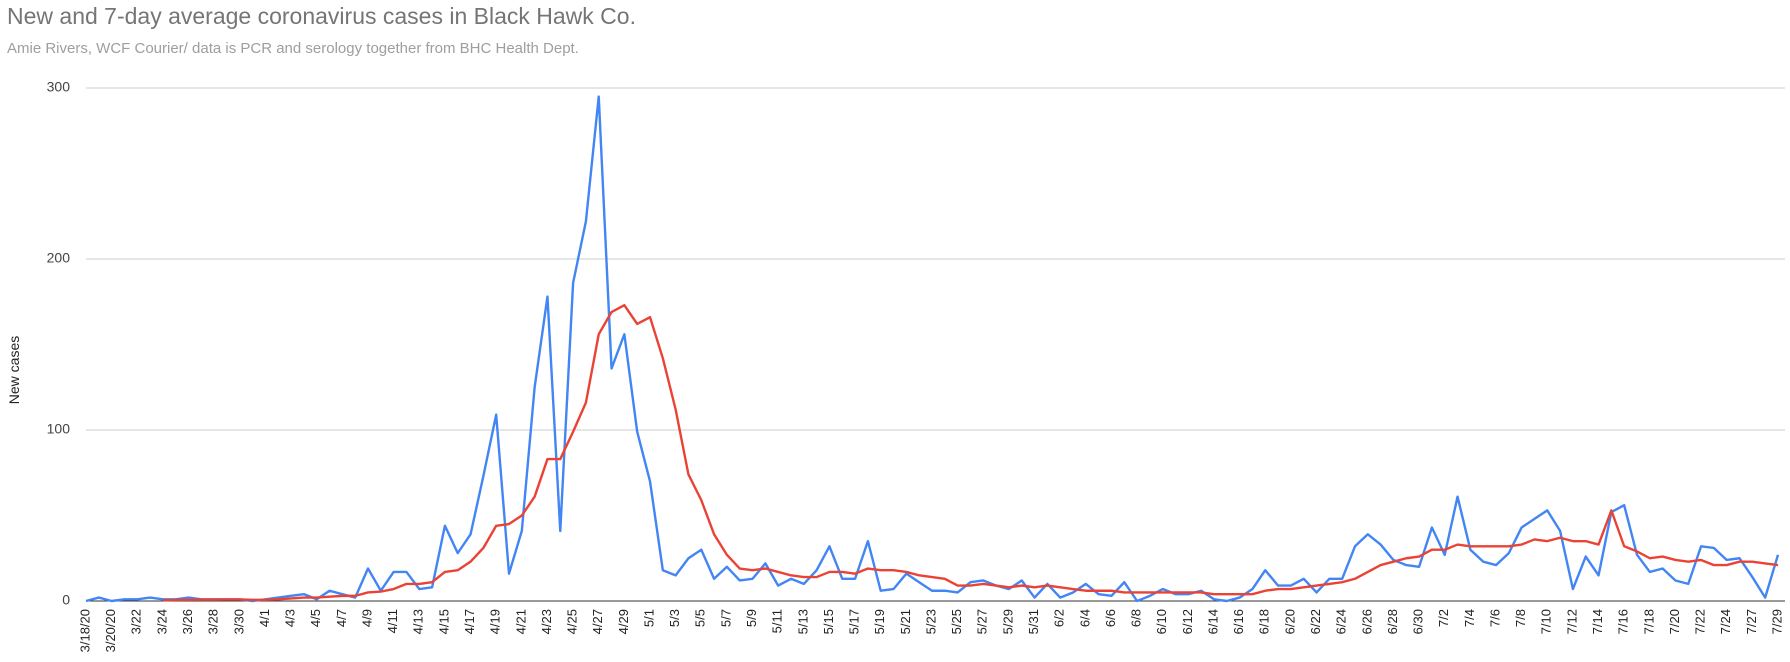 Image resolution: width=1790 pixels, height=662 pixels. I want to click on x-tick-label: 4/7, so click(341, 618).